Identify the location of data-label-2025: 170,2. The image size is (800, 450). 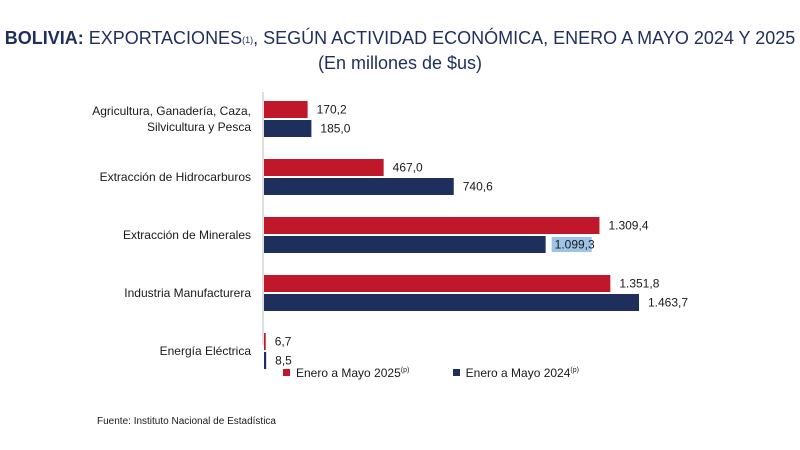
(332, 110).